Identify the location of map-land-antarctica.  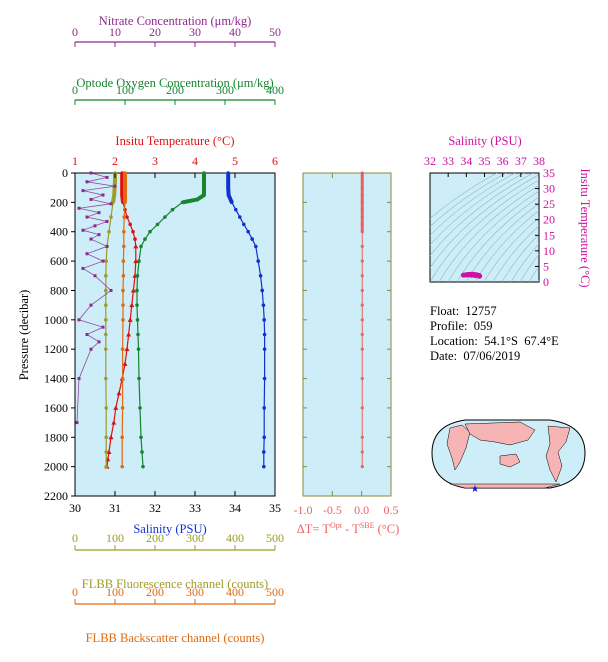
(505, 486).